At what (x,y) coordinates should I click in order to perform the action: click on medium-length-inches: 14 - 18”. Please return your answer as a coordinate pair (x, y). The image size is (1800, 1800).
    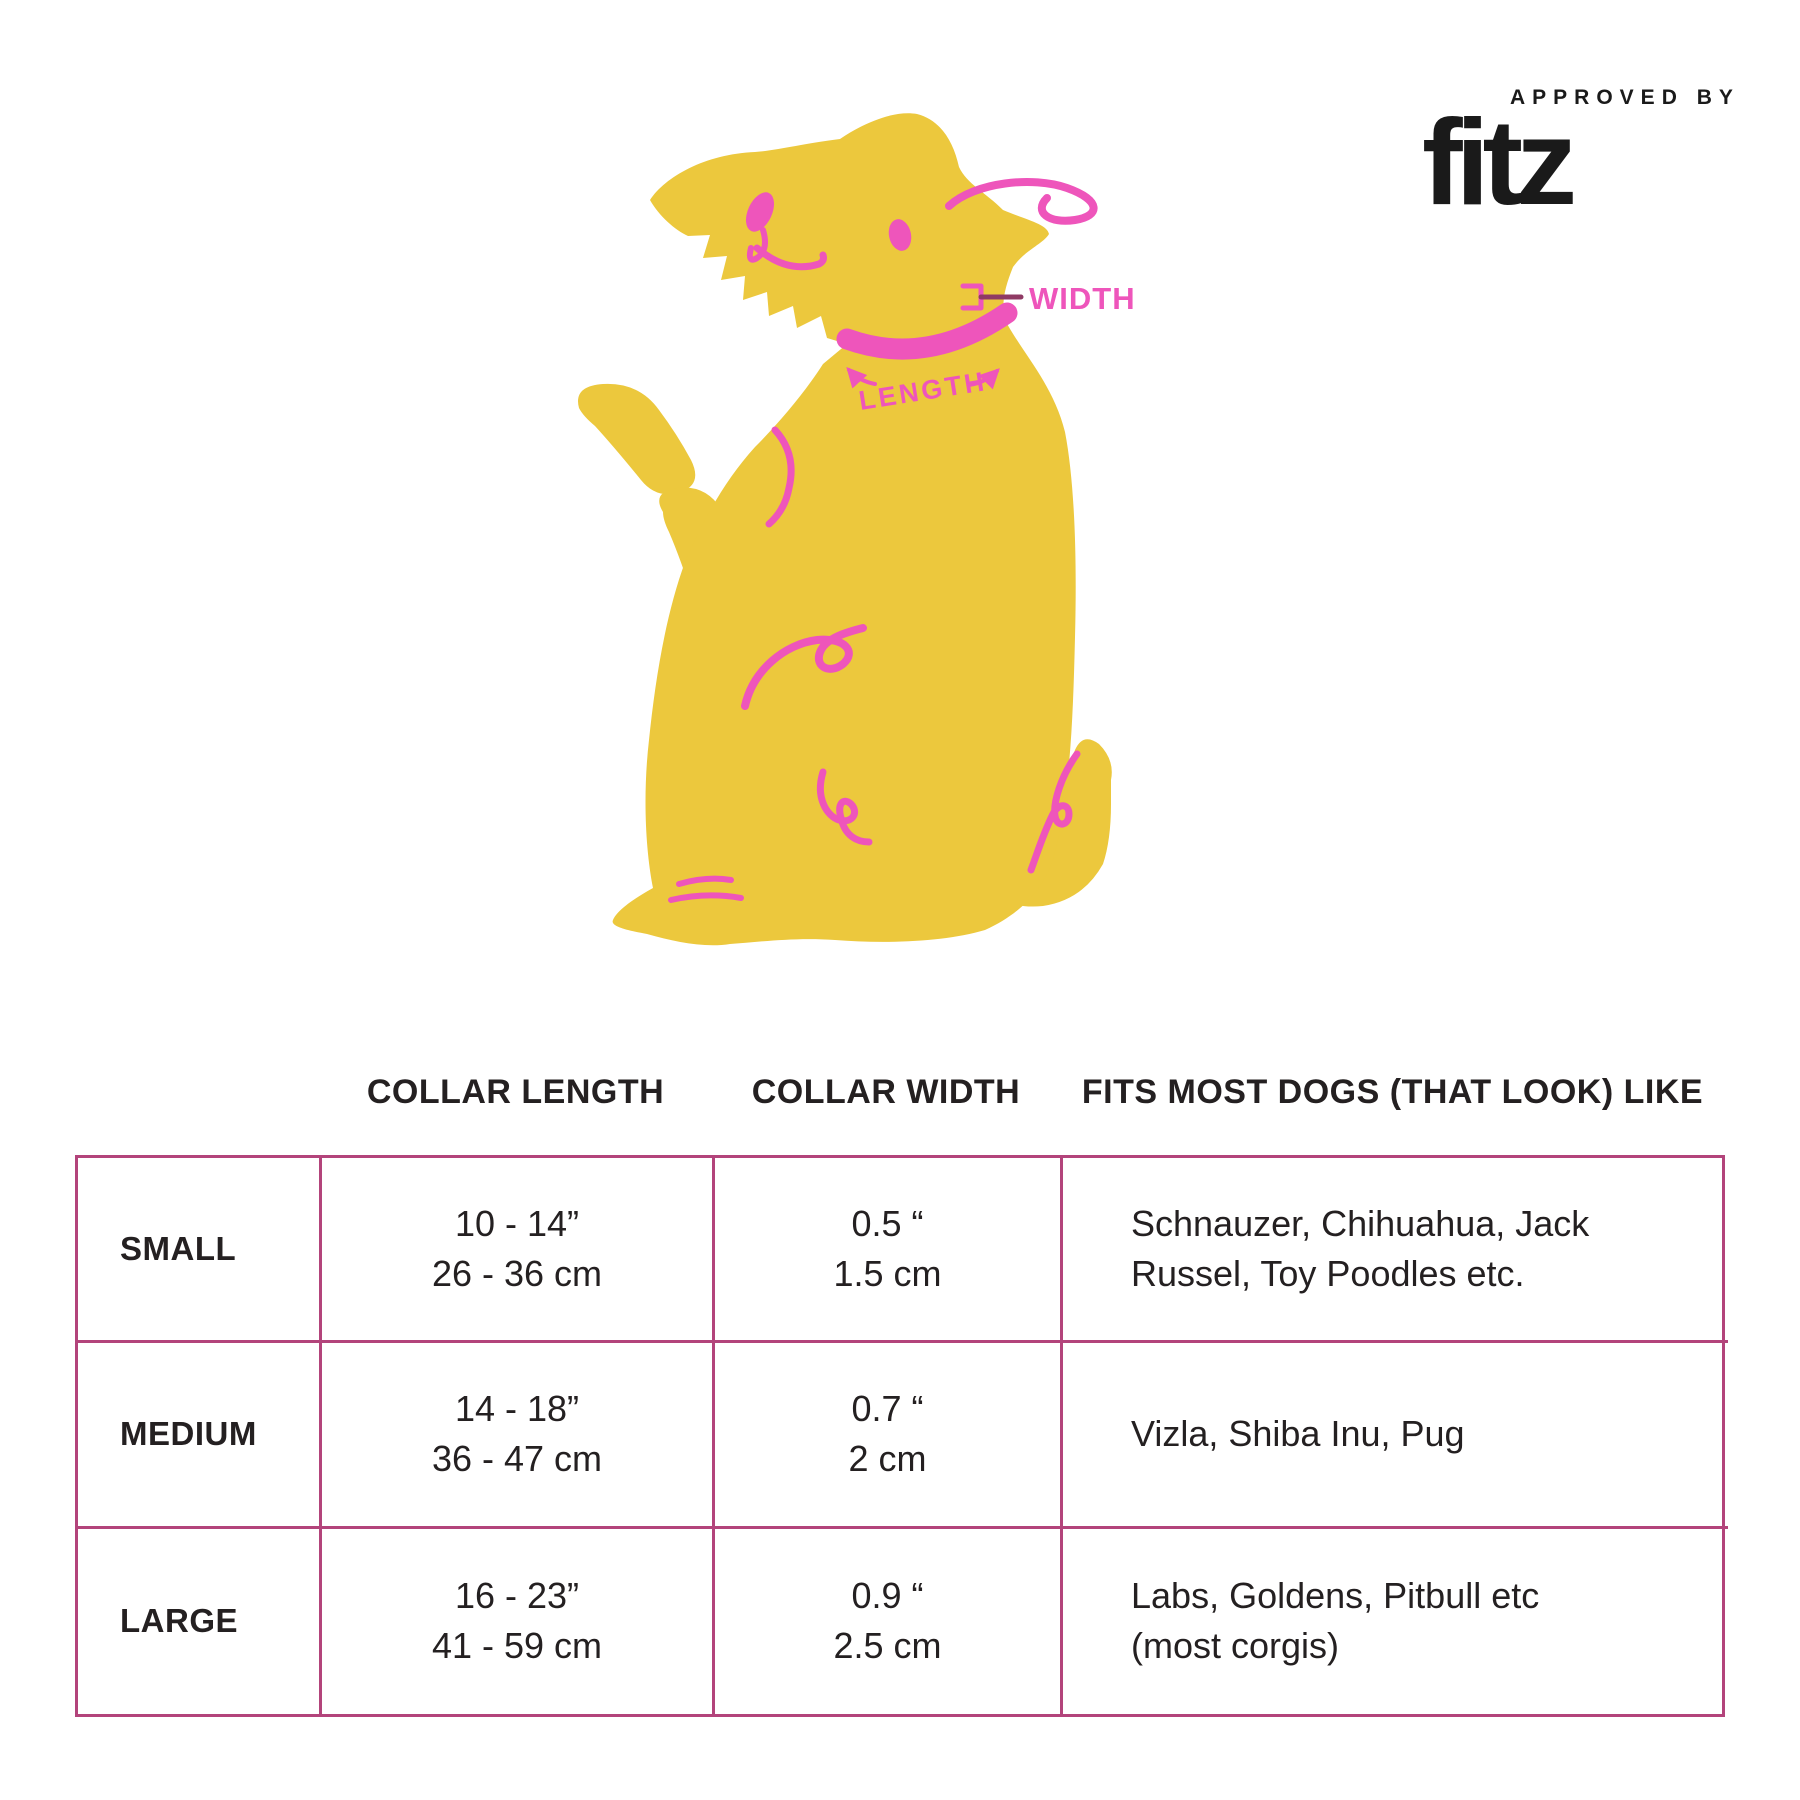
    Looking at the image, I should click on (517, 1409).